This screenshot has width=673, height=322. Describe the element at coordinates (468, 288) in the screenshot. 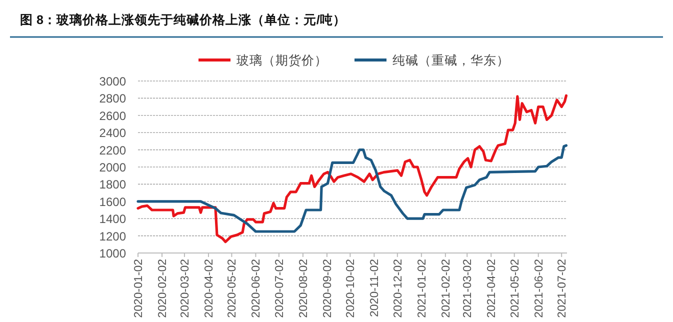

I see `x-tick-label: 2021-03-02` at that location.